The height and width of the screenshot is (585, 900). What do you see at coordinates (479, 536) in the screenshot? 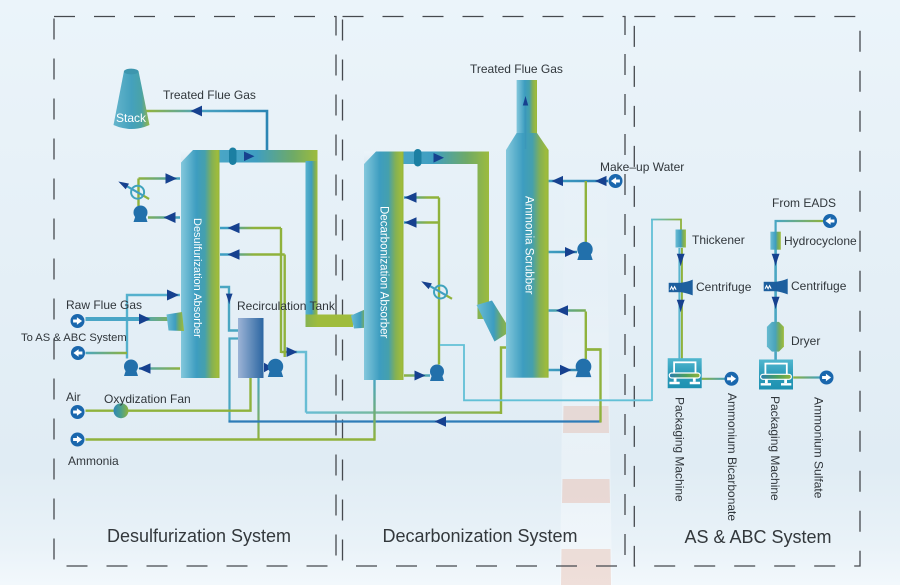
I see `svg-text: Decarbonization System` at bounding box center [479, 536].